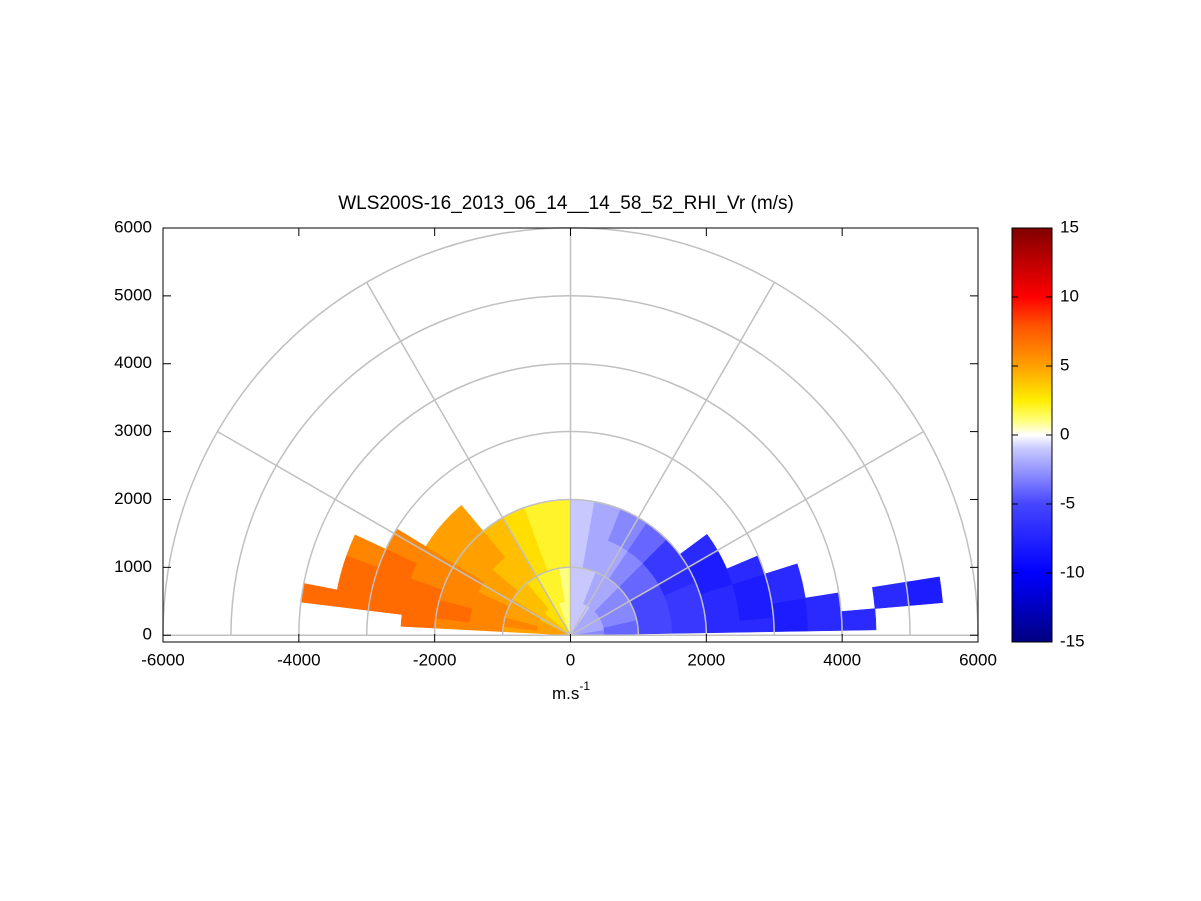  What do you see at coordinates (162, 659) in the screenshot?
I see `x-tick-label: -6000` at bounding box center [162, 659].